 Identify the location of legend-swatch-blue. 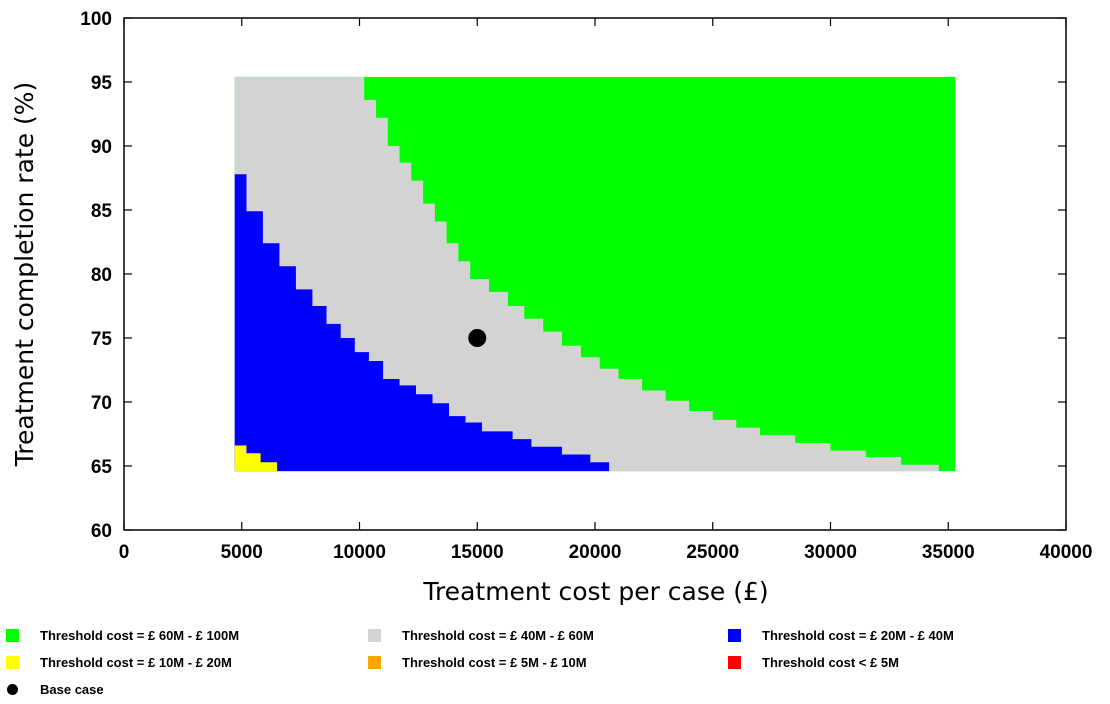
(734, 635).